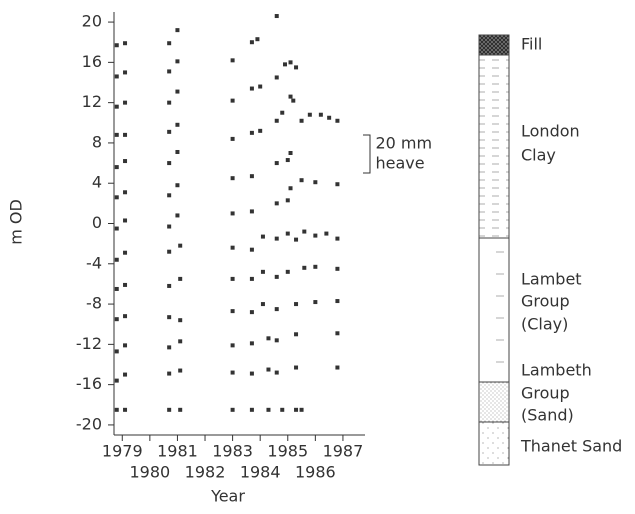 The width and height of the screenshot is (635, 514). What do you see at coordinates (544, 324) in the screenshot?
I see `strata-label: (Clay)` at bounding box center [544, 324].